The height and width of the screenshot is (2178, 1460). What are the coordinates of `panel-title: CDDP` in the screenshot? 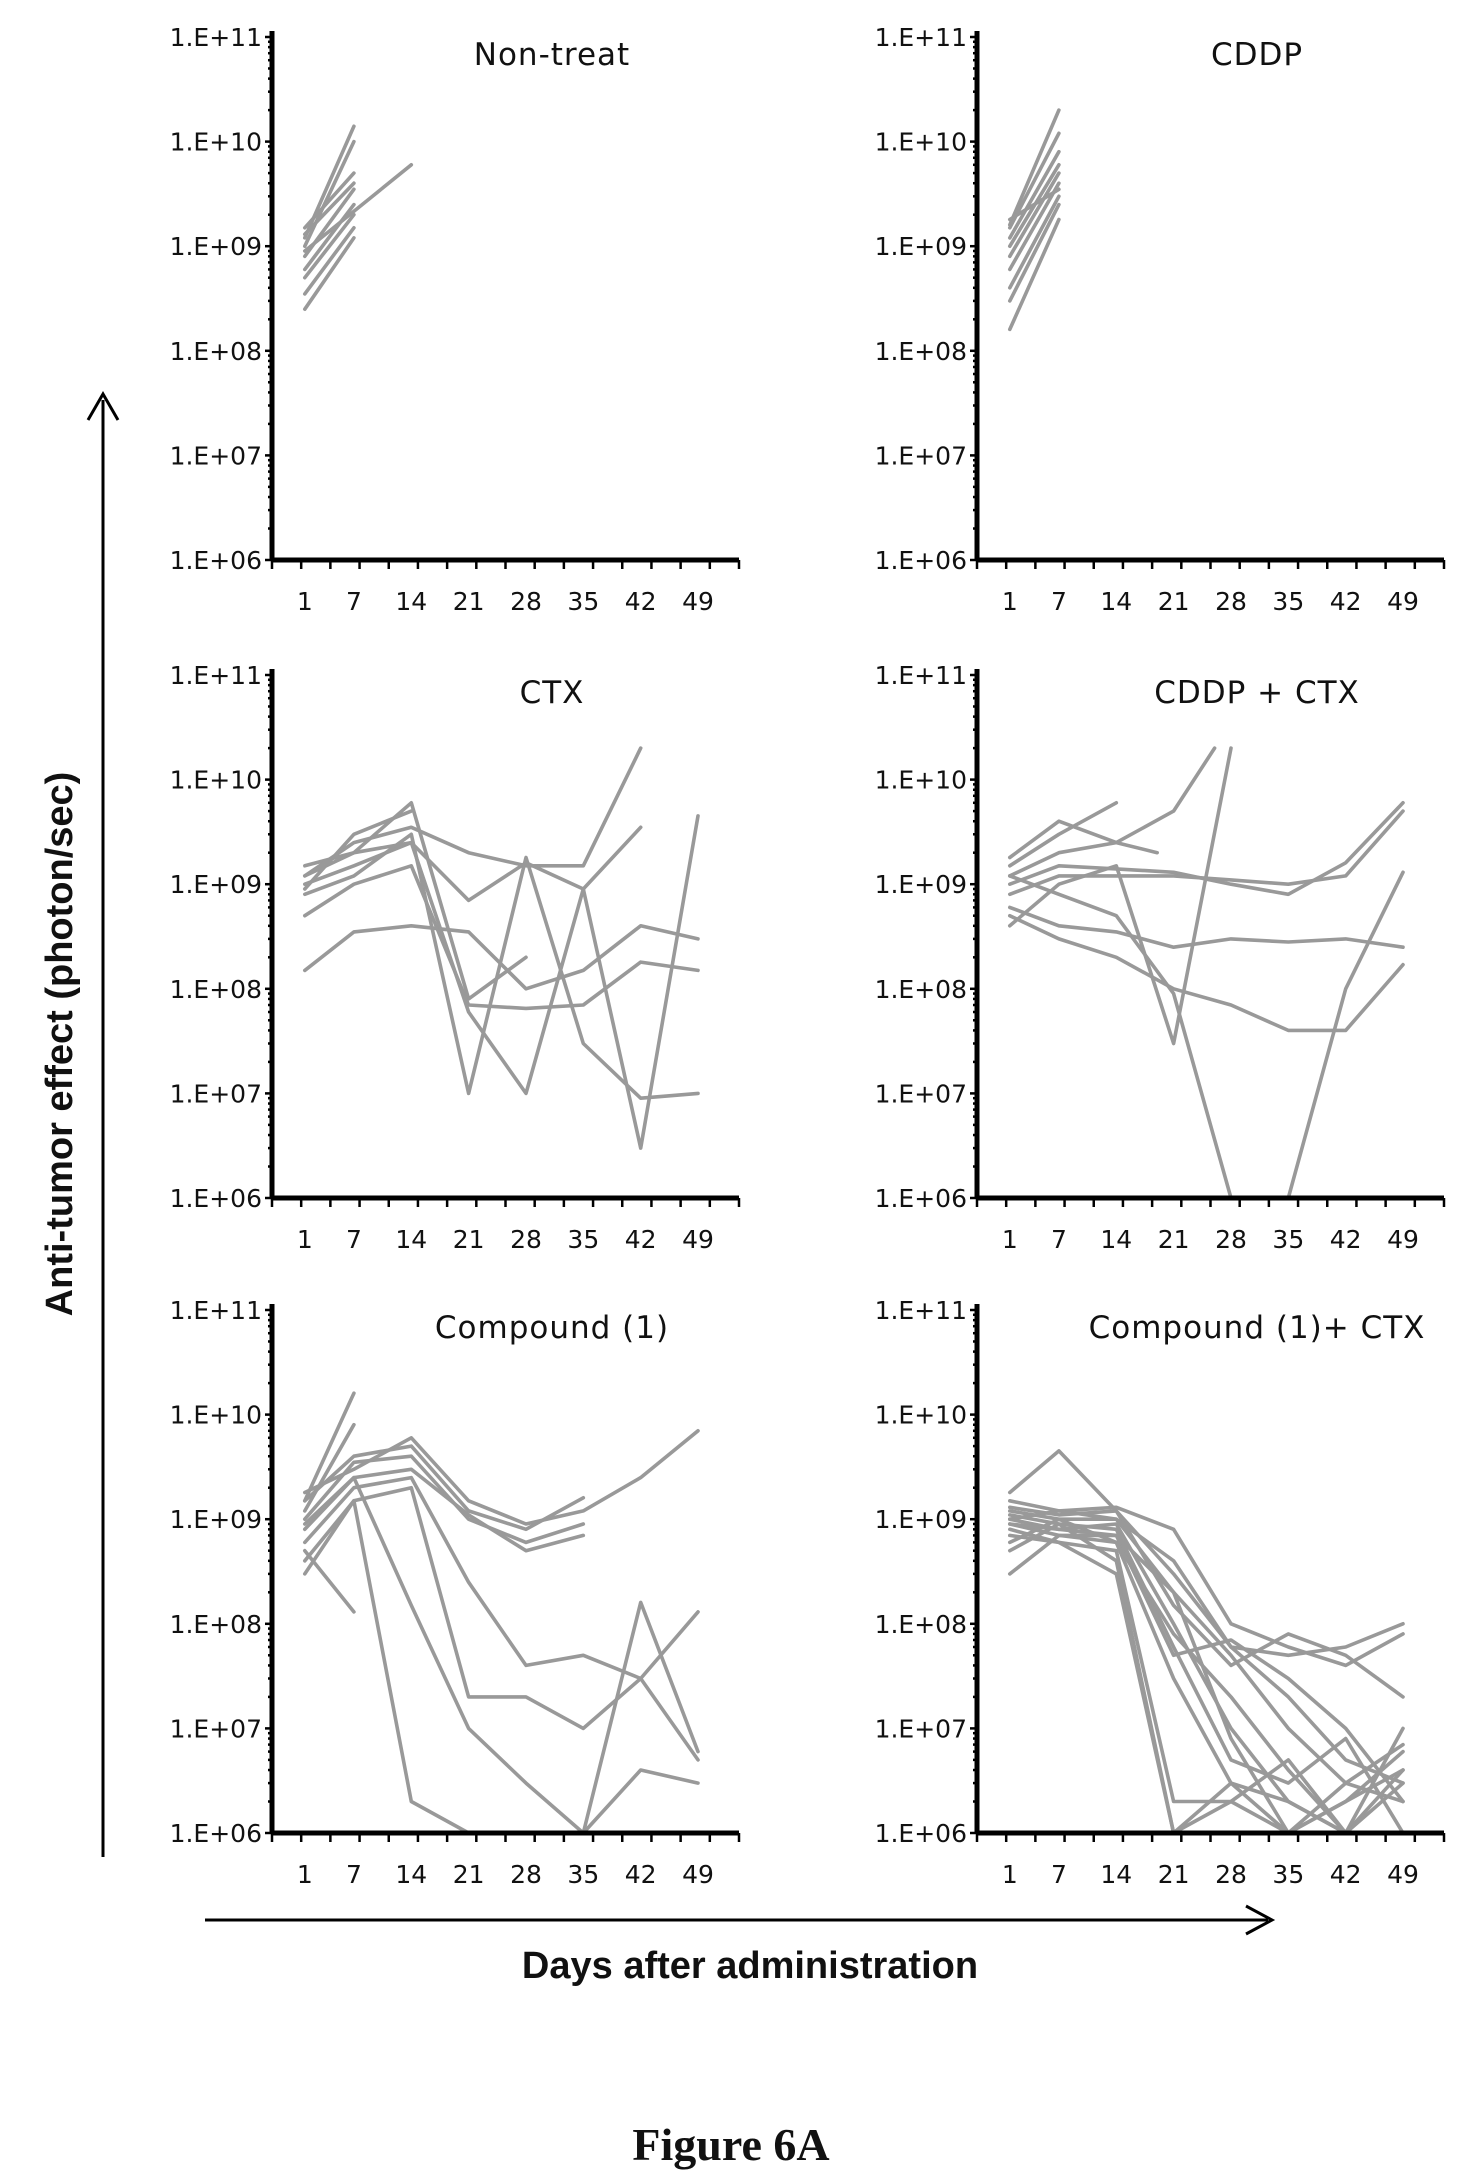 It's located at (1257, 55).